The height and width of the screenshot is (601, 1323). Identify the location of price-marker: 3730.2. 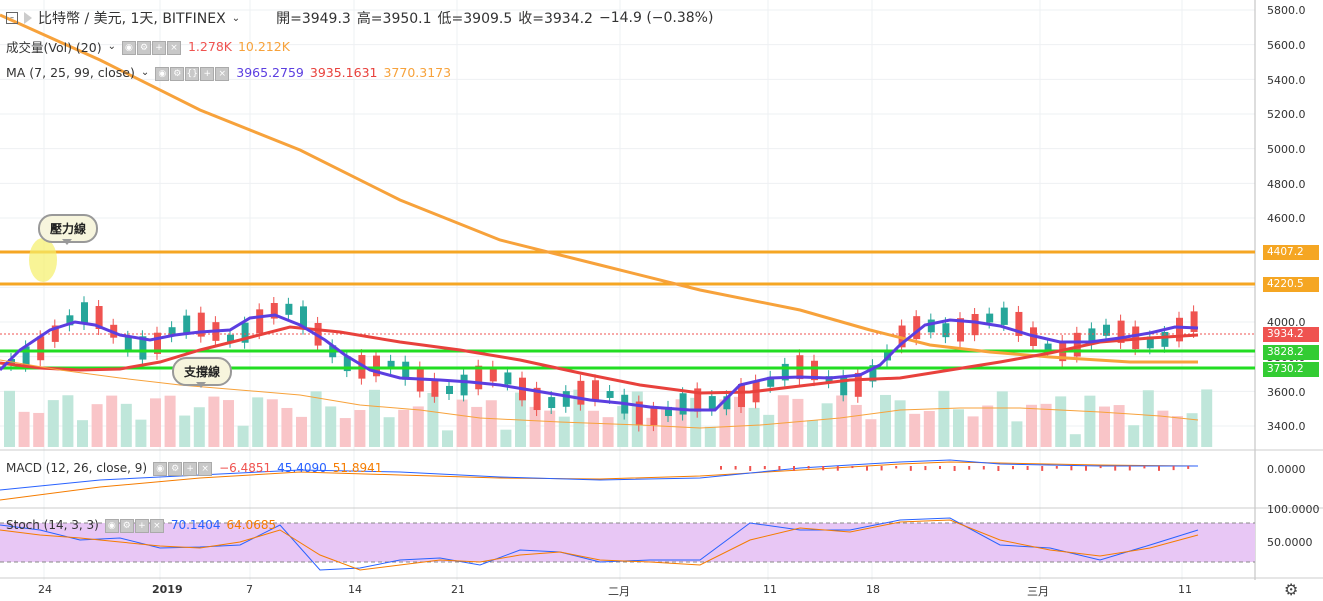
(1291, 369).